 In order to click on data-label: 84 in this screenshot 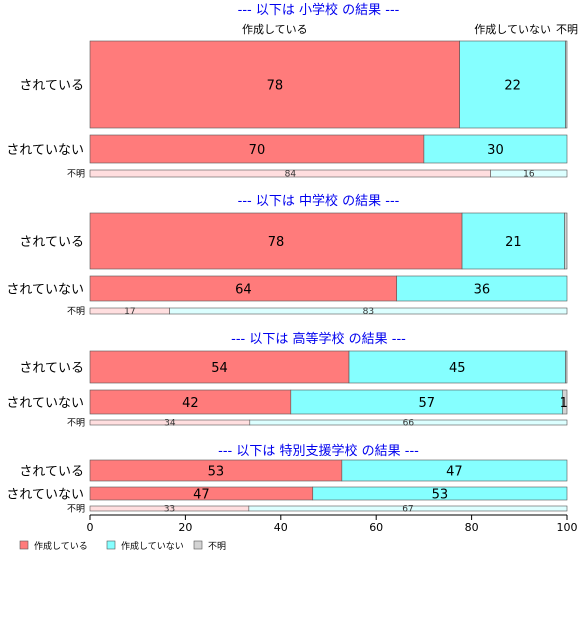, I will do `click(291, 175)`.